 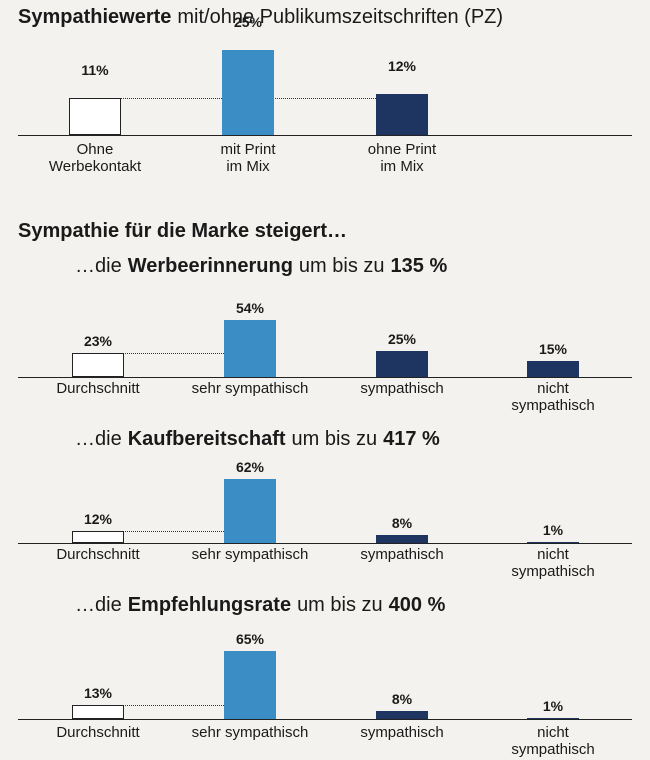 What do you see at coordinates (248, 158) in the screenshot?
I see `category-label: mit Print im Mix` at bounding box center [248, 158].